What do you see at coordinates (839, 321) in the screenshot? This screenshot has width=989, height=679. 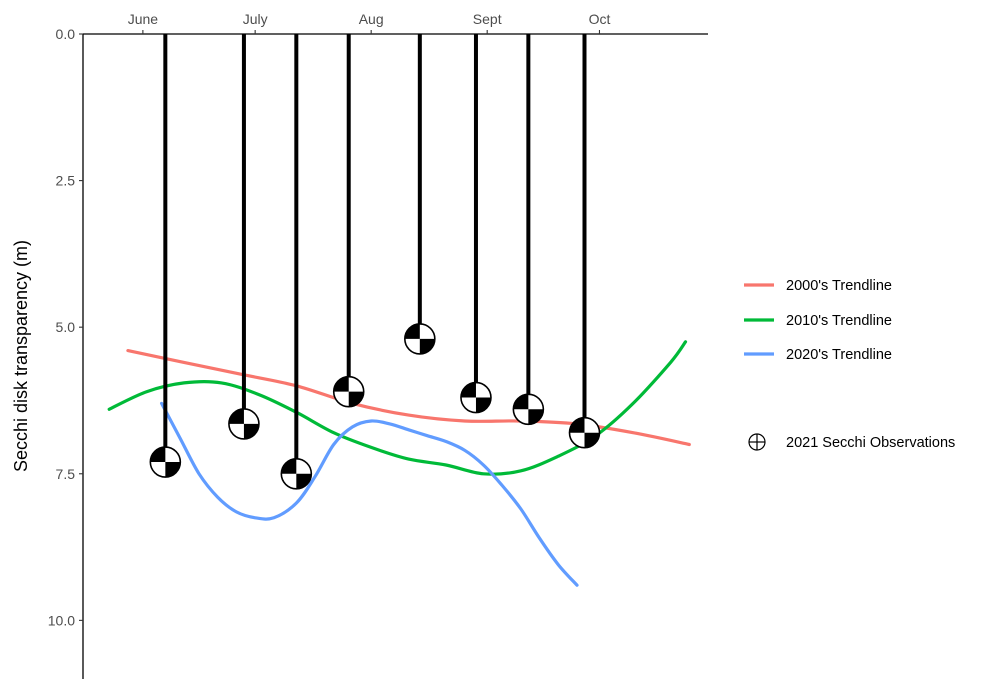 I see `legend-label-2: 2010's Trendline` at bounding box center [839, 321].